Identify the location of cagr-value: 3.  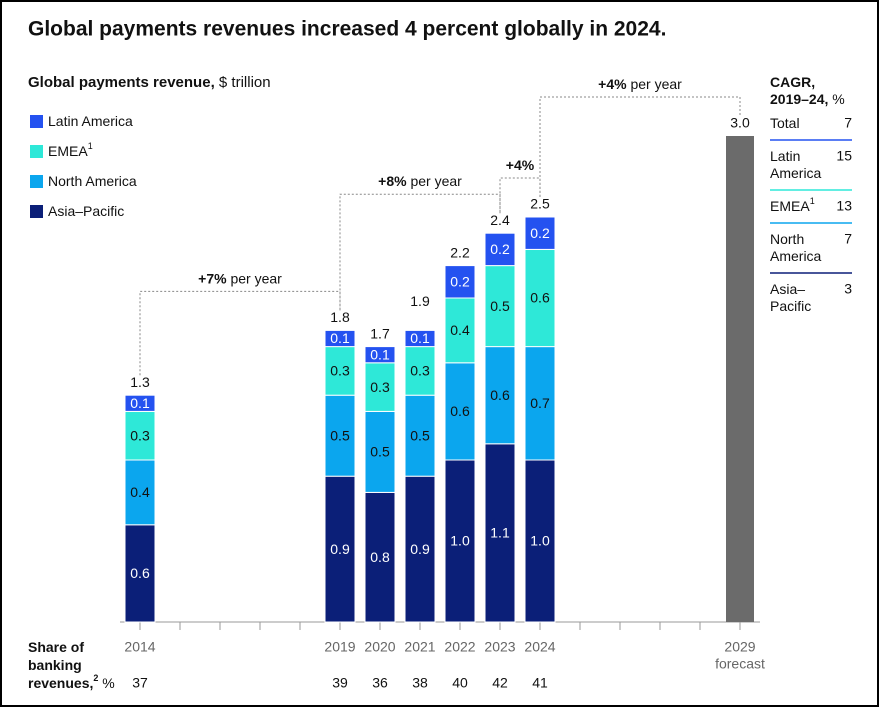
(848, 289).